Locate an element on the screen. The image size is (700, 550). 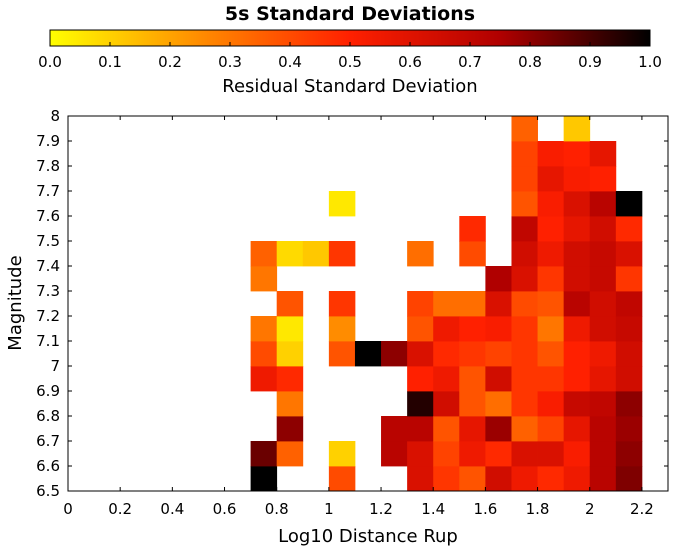
y-tick-label: 6.7 is located at coordinates (48, 441).